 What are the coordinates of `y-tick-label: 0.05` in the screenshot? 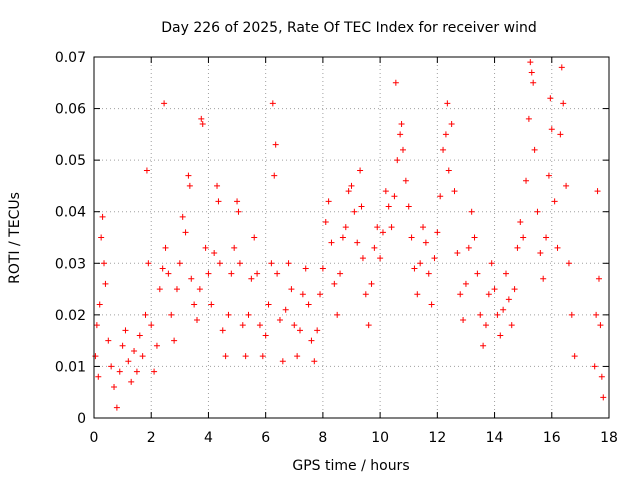 It's located at (70, 161).